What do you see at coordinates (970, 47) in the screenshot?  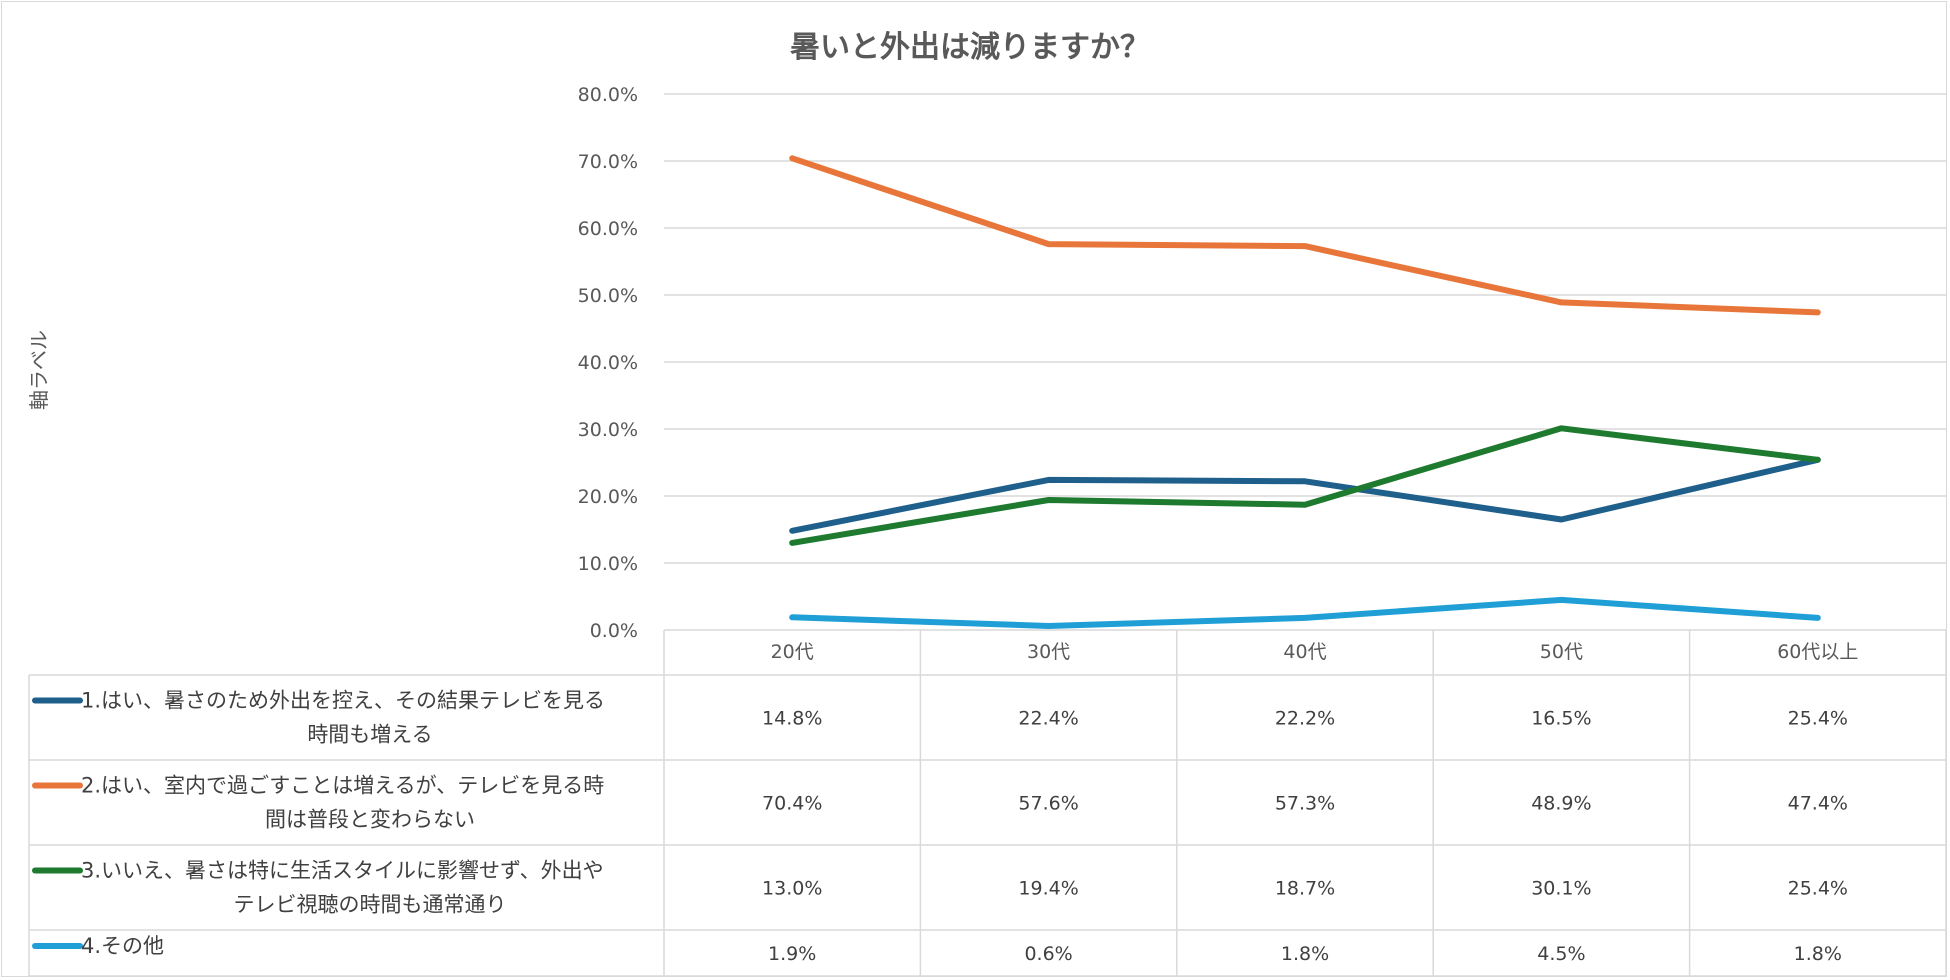 I see `chart-title-text: 暑いと外出は減りますか？` at bounding box center [970, 47].